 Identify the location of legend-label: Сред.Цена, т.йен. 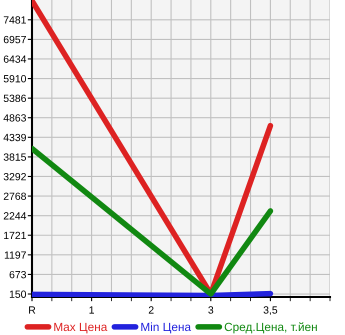
(270, 328).